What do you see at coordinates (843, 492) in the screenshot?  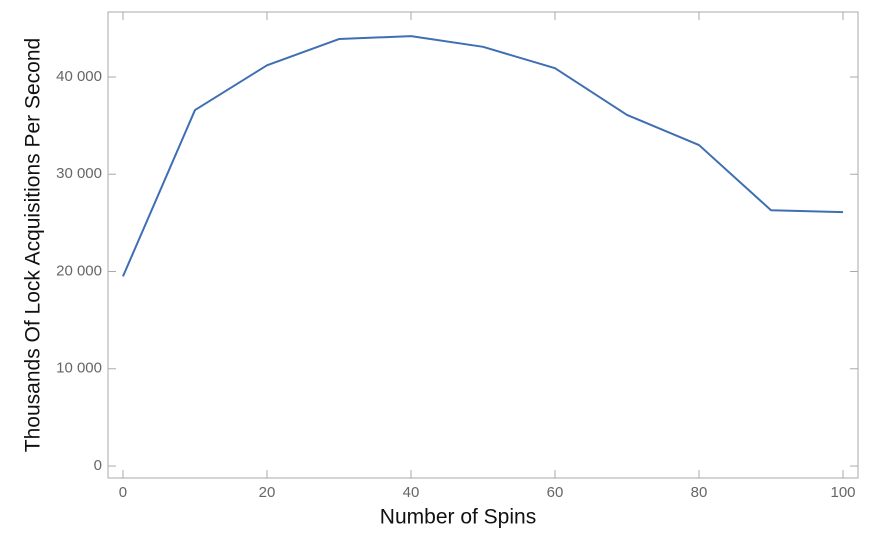 I see `x-tick-label: 100` at bounding box center [843, 492].